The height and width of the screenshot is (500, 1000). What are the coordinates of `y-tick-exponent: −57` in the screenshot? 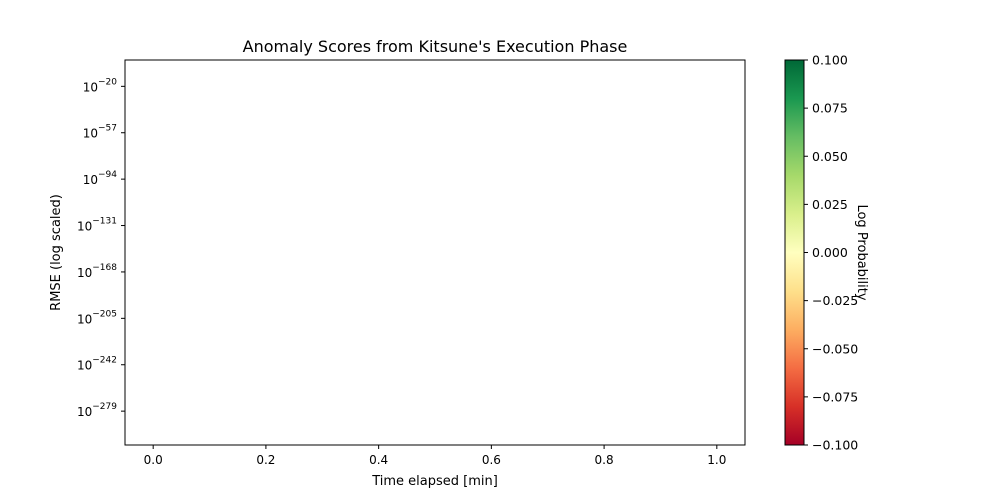 It's located at (107, 129).